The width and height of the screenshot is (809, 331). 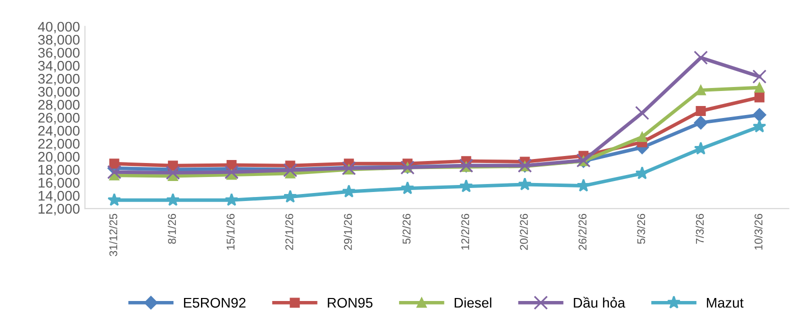 I want to click on x-tick-label: 5/2/26, so click(x=406, y=229).